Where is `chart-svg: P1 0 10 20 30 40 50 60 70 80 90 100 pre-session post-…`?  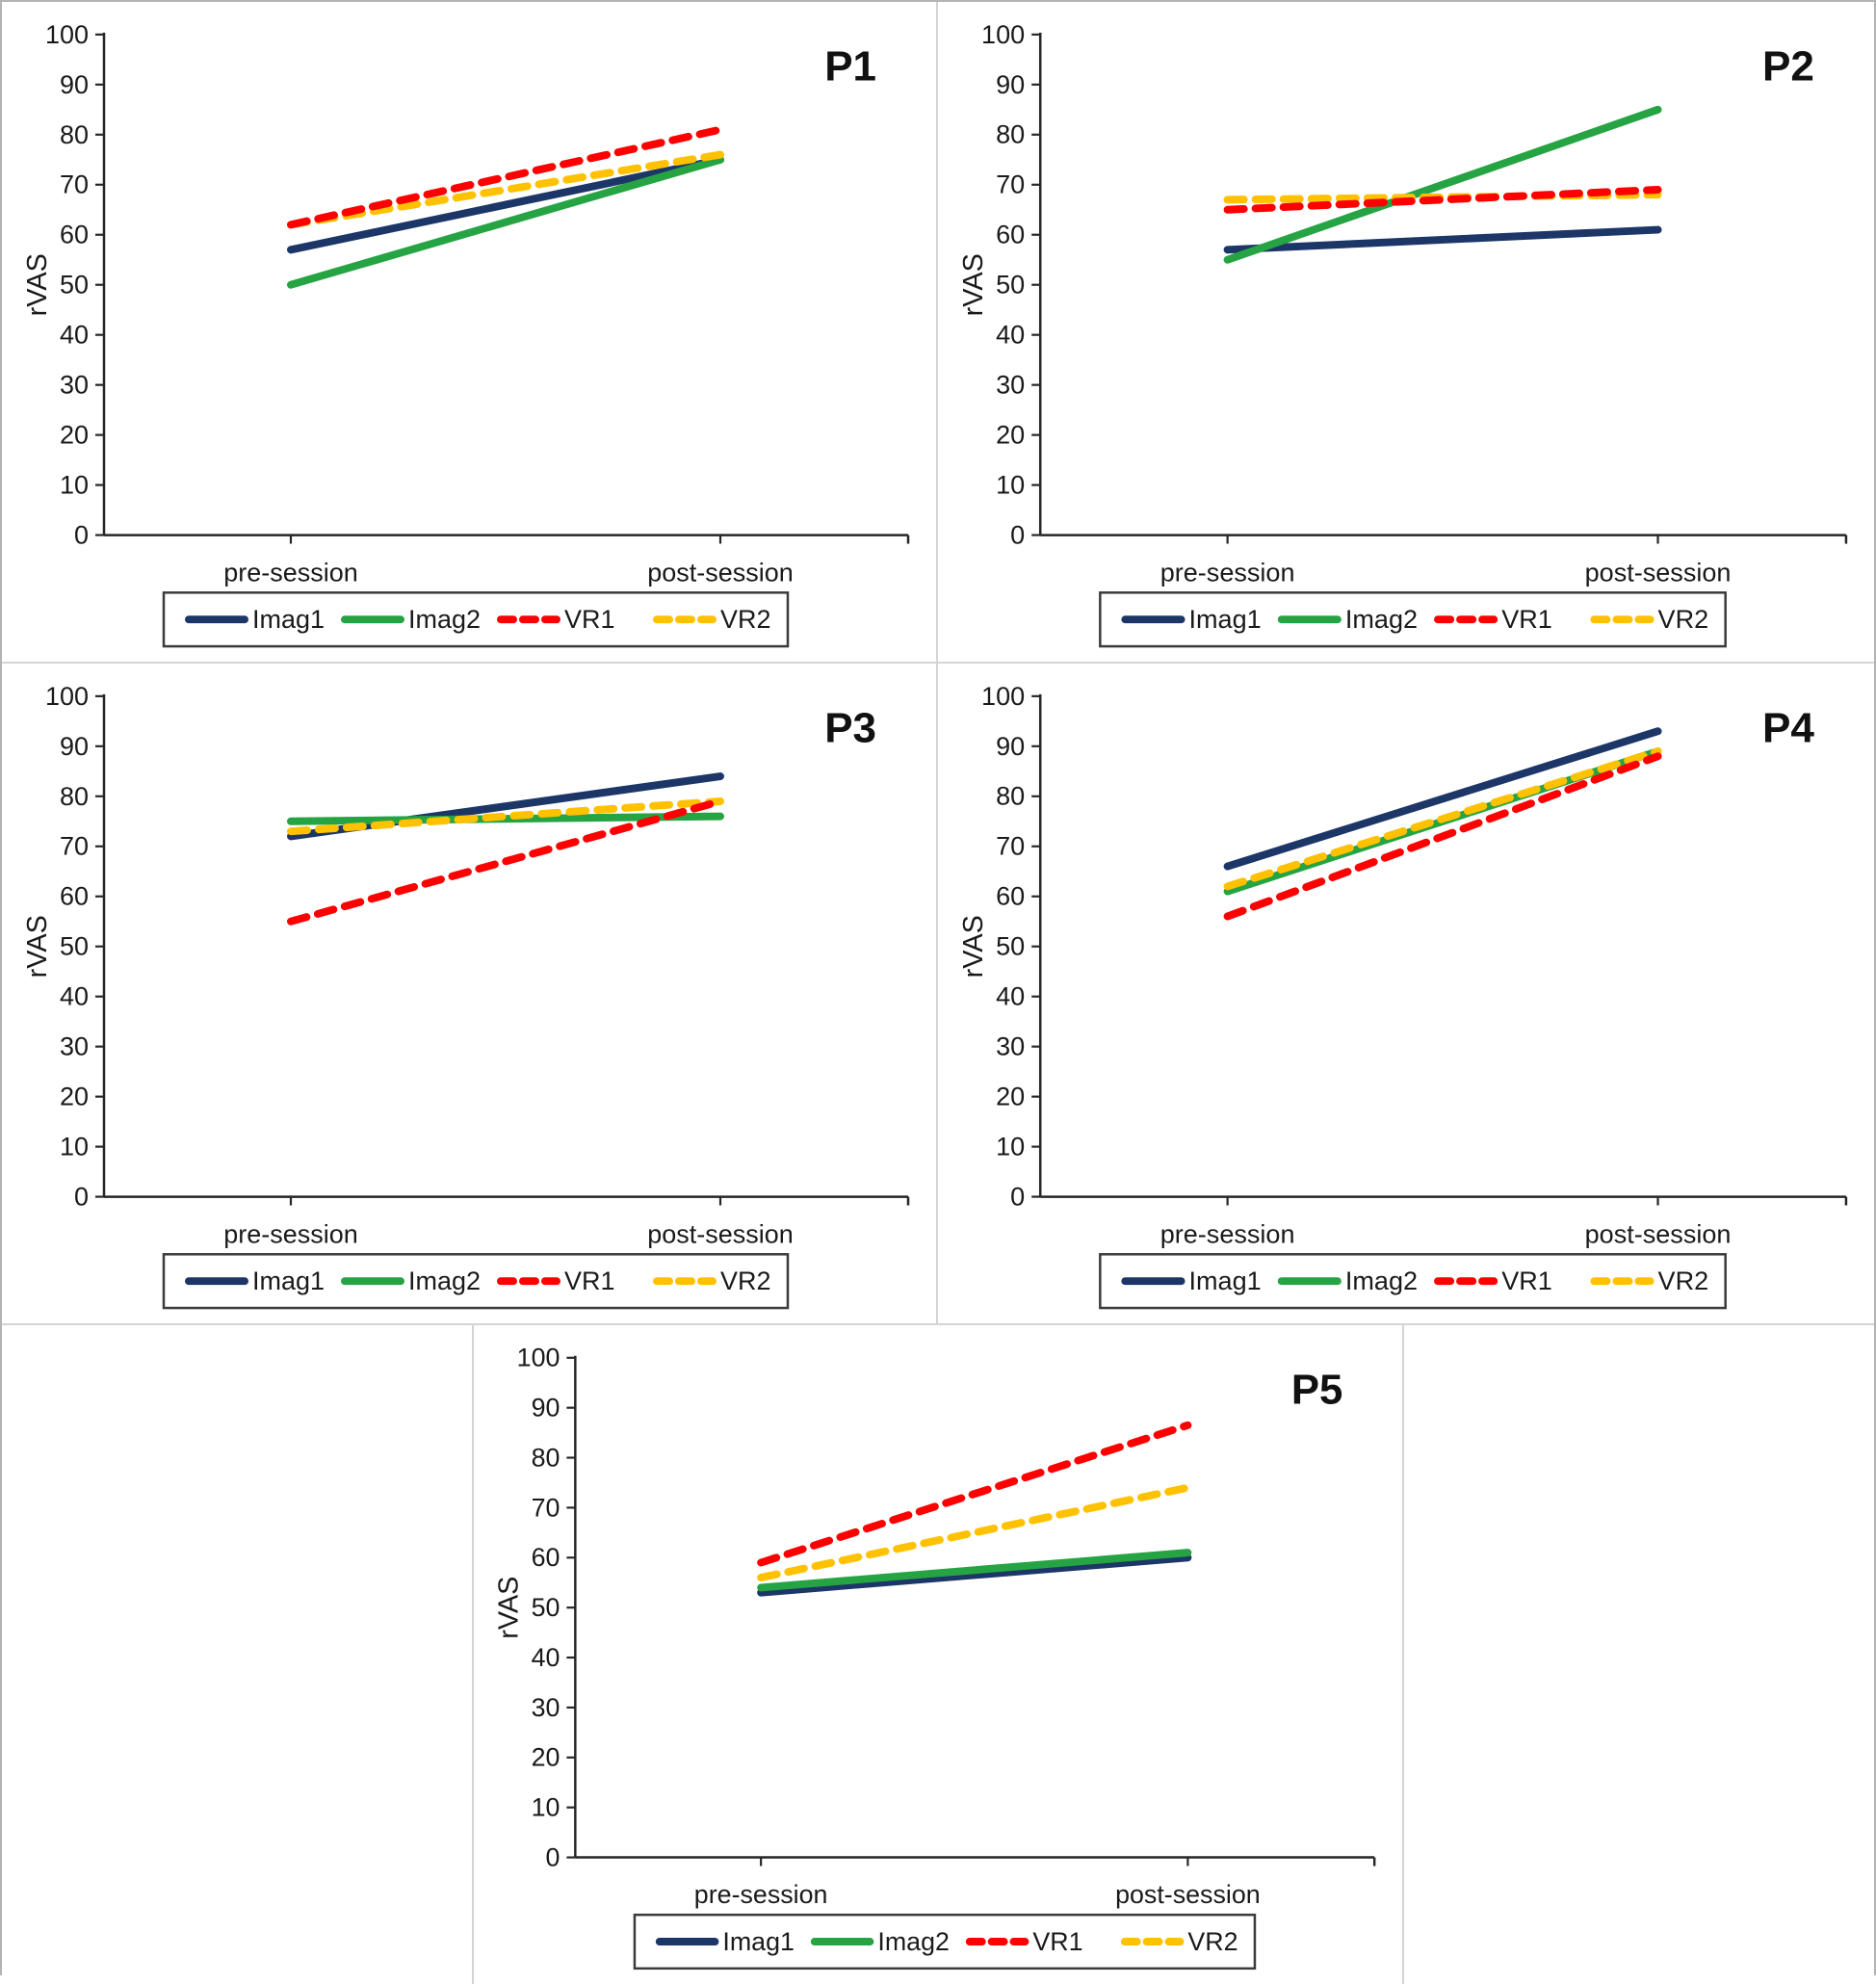
chart-svg: P1 0 10 20 30 40 50 60 70 80 90 100 pre-session post-… is located at coordinates (466, 334).